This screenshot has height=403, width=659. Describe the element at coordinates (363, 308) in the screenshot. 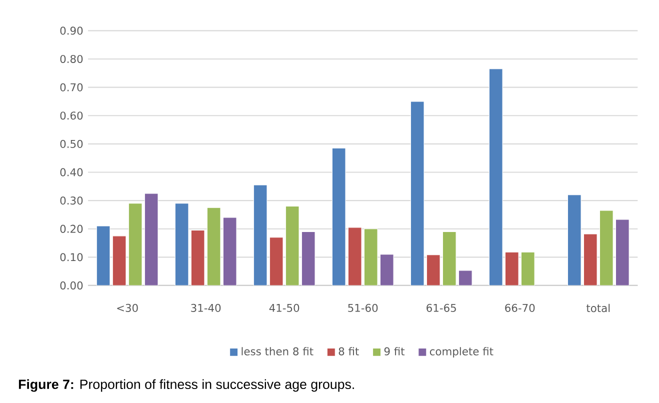

I see `x-tick-label: 51-60` at that location.